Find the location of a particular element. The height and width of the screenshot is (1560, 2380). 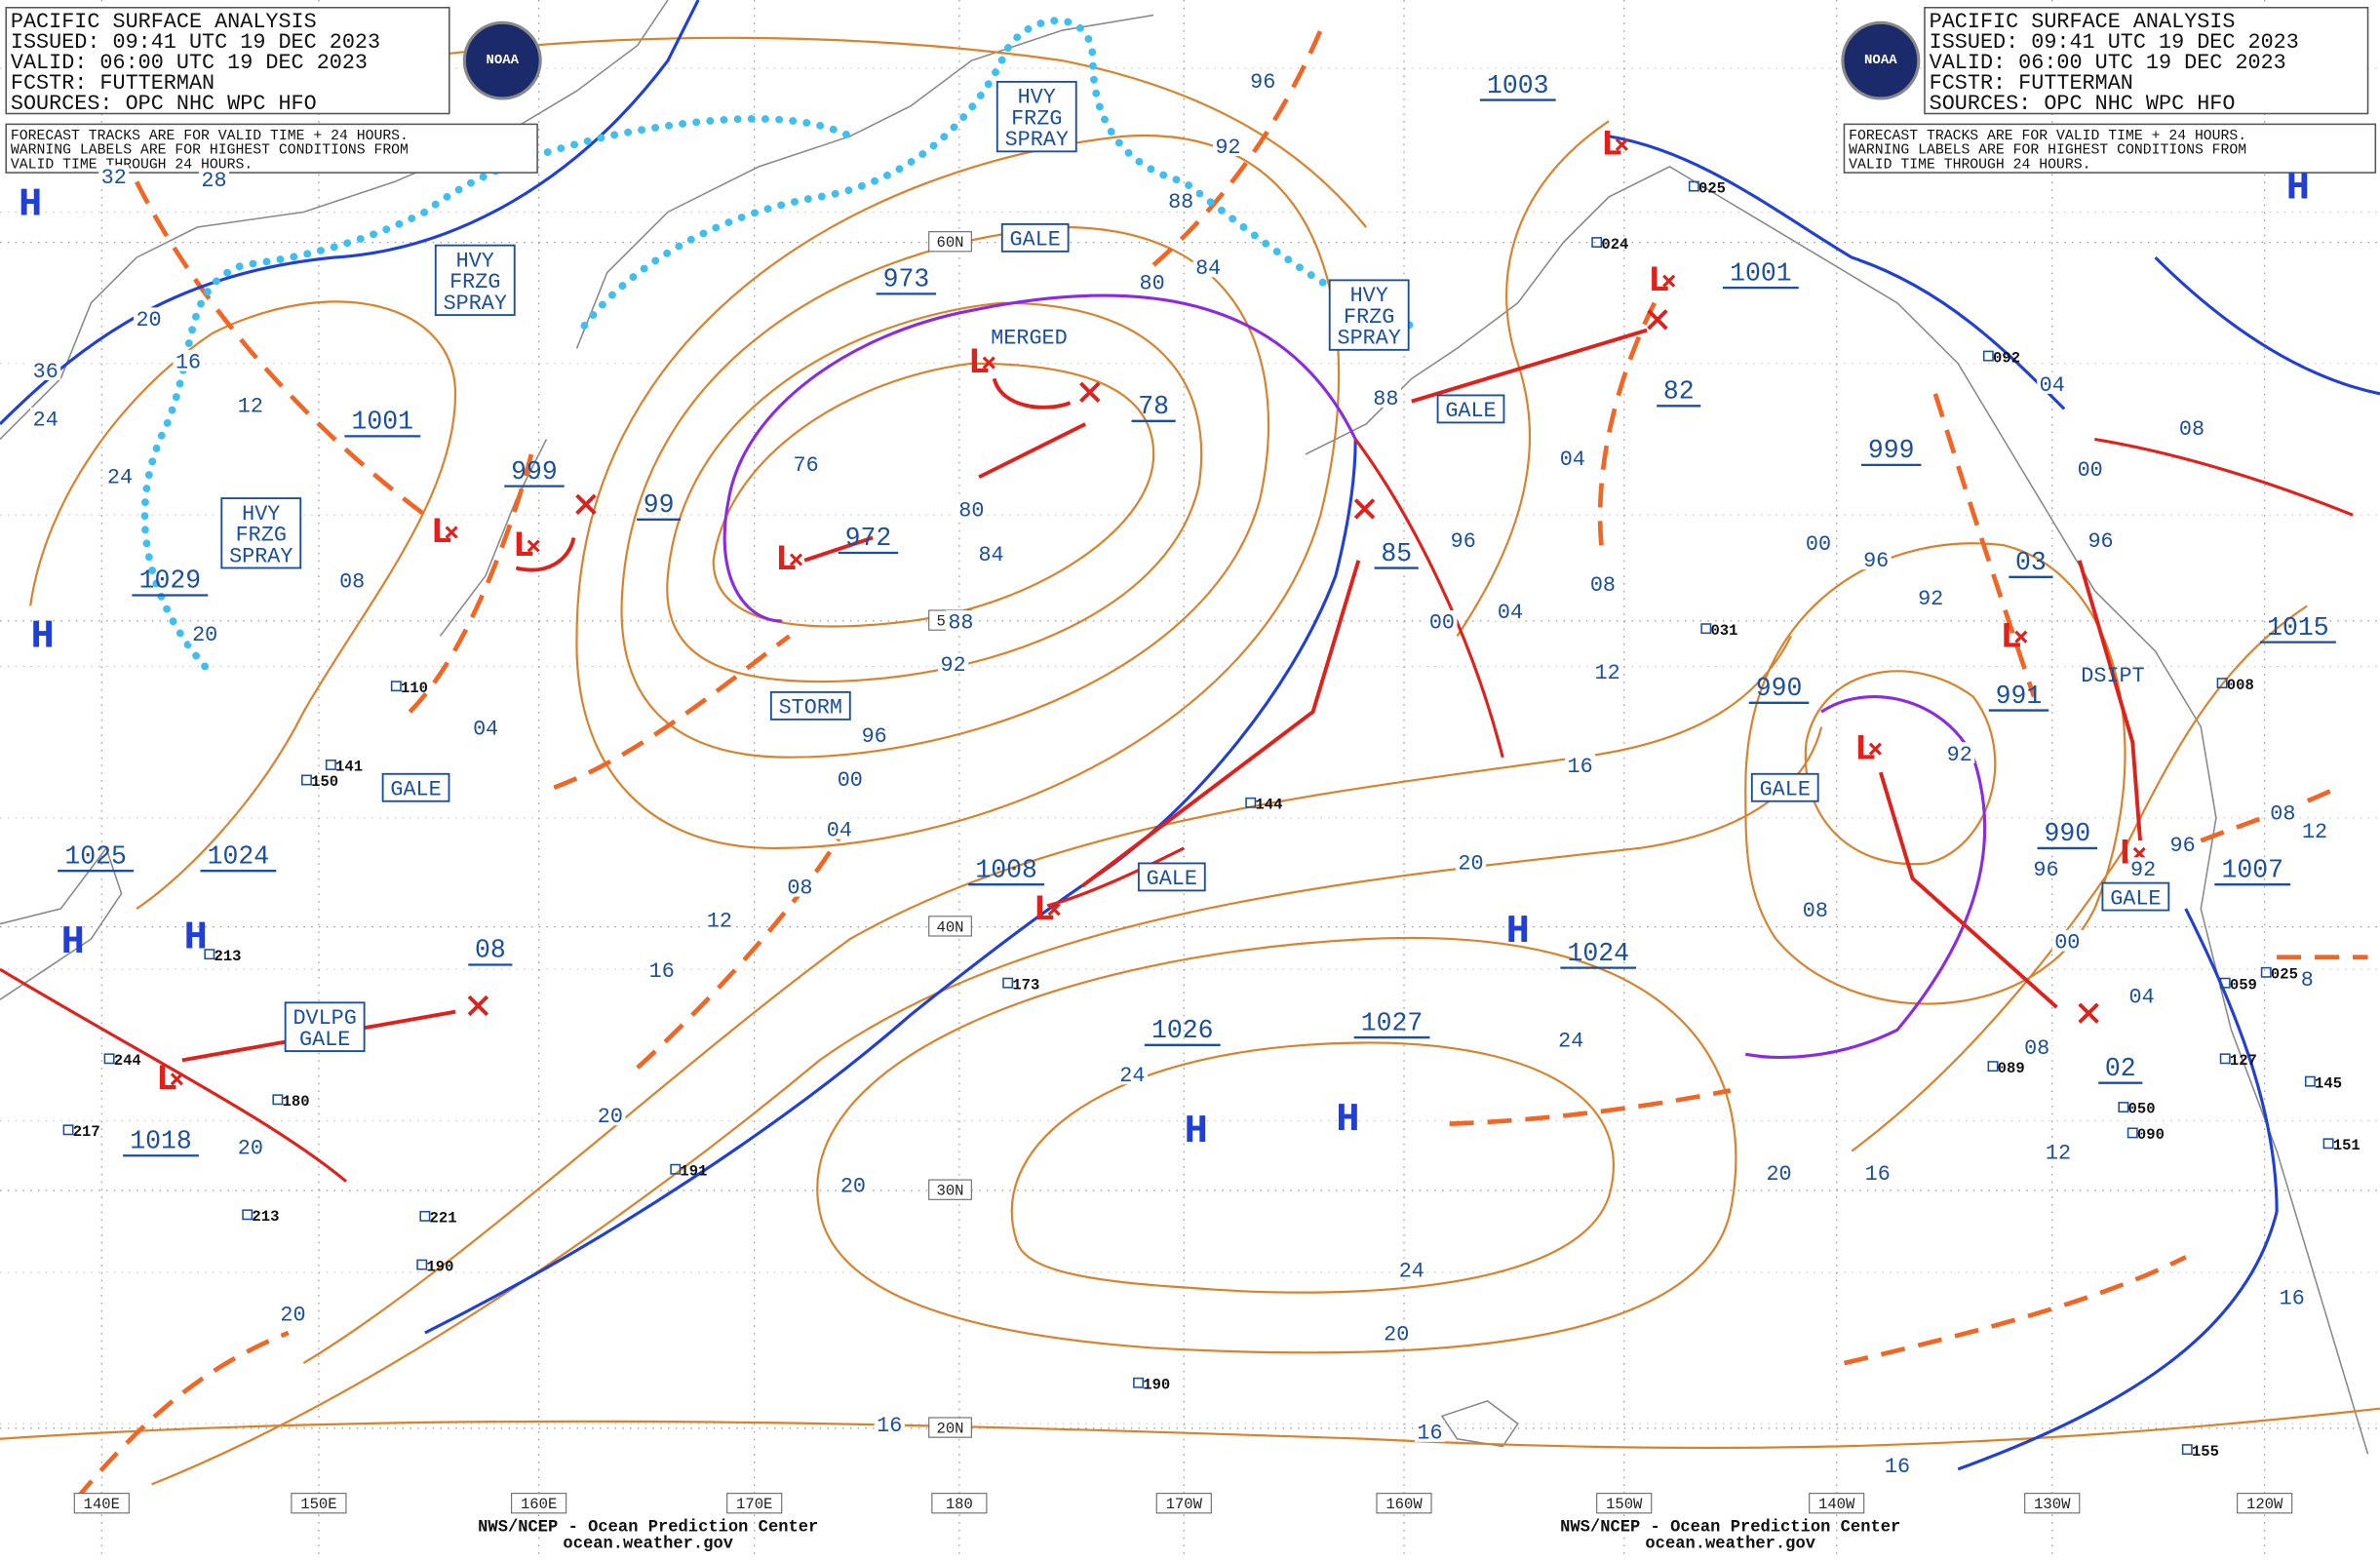

latitude-label: 20N is located at coordinates (950, 1429).